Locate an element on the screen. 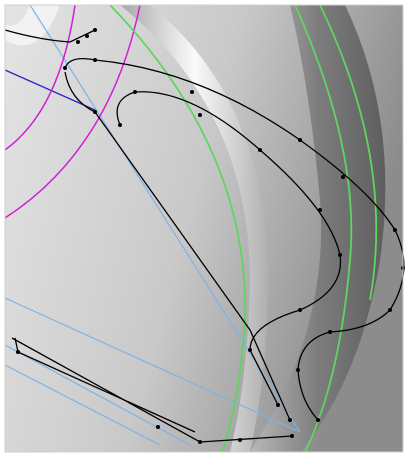 The image size is (408, 457). axis-line is located at coordinates (50, 90).